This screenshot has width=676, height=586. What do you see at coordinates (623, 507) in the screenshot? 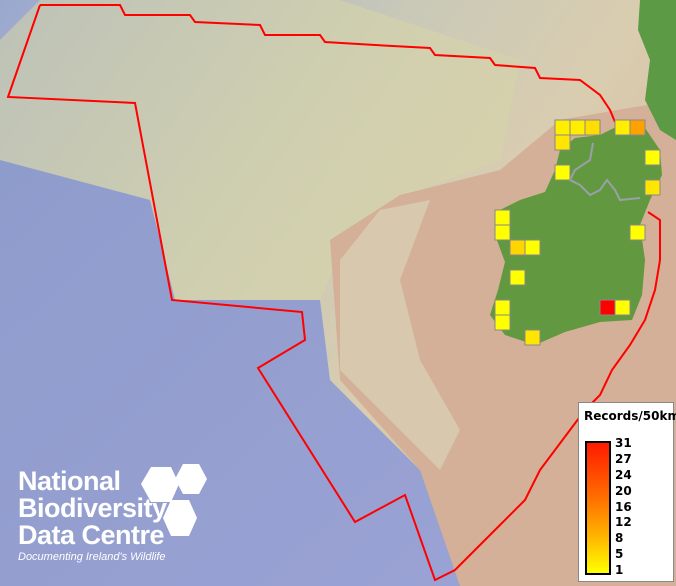
I see `legend-tick: 16` at bounding box center [623, 507].